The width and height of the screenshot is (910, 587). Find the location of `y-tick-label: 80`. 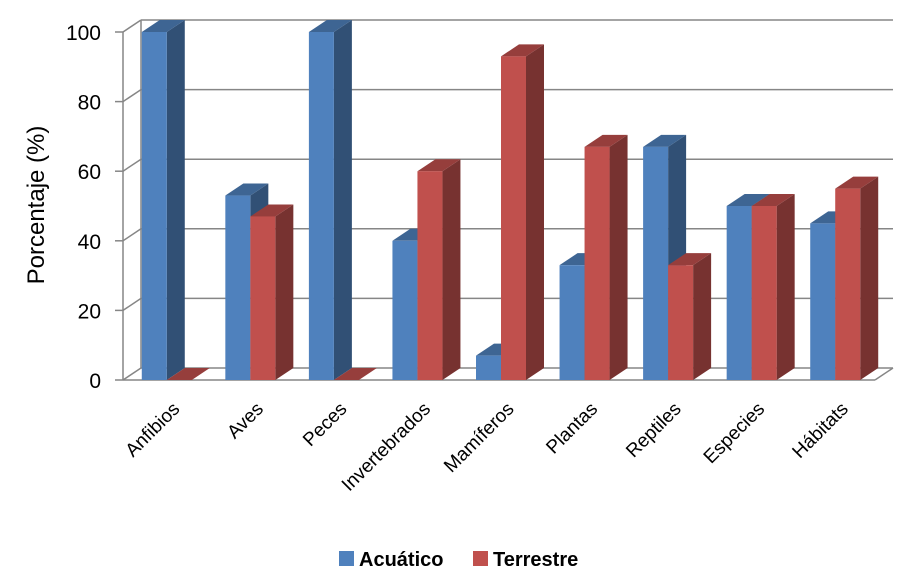

y-tick-label: 80 is located at coordinates (89, 103).